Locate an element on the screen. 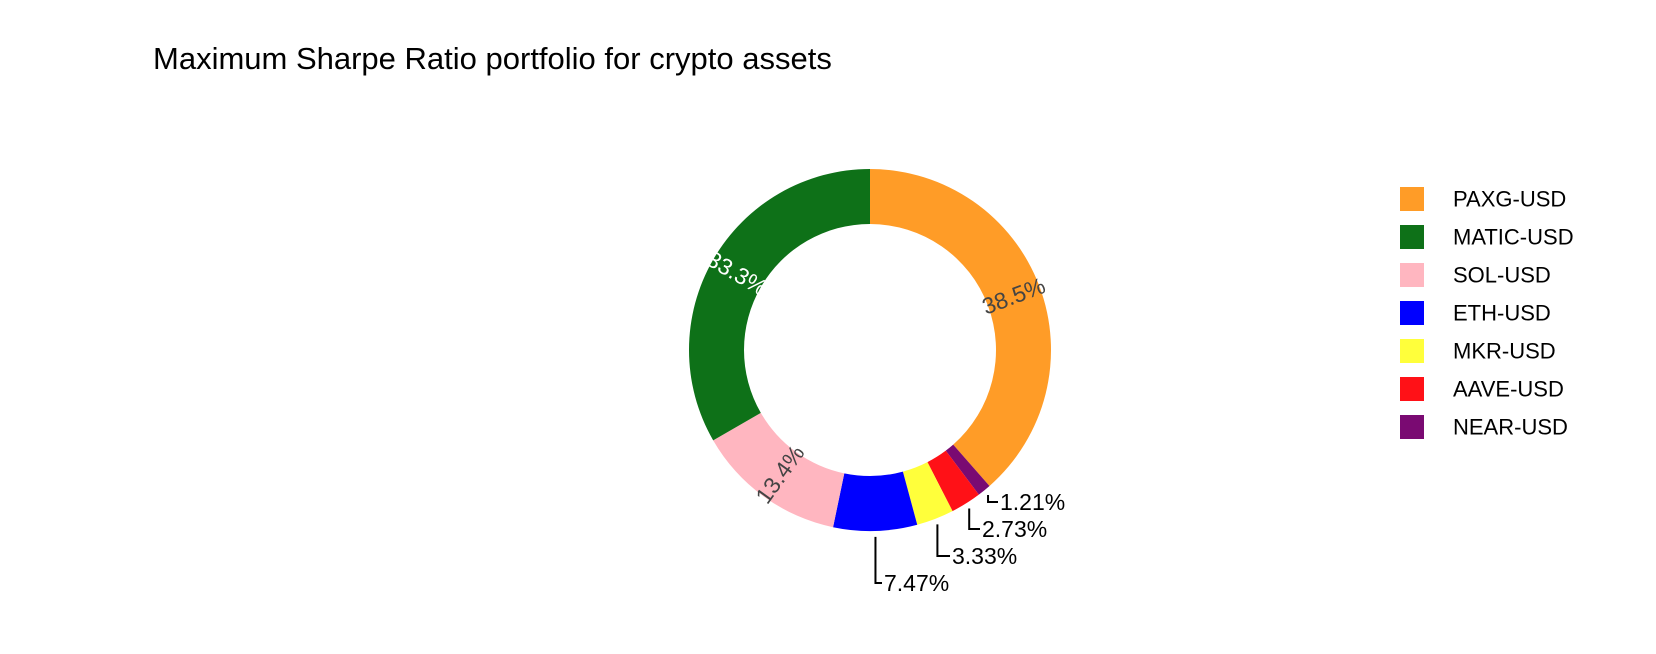 This screenshot has width=1656, height=654. slice-paxg-usd is located at coordinates (960, 327).